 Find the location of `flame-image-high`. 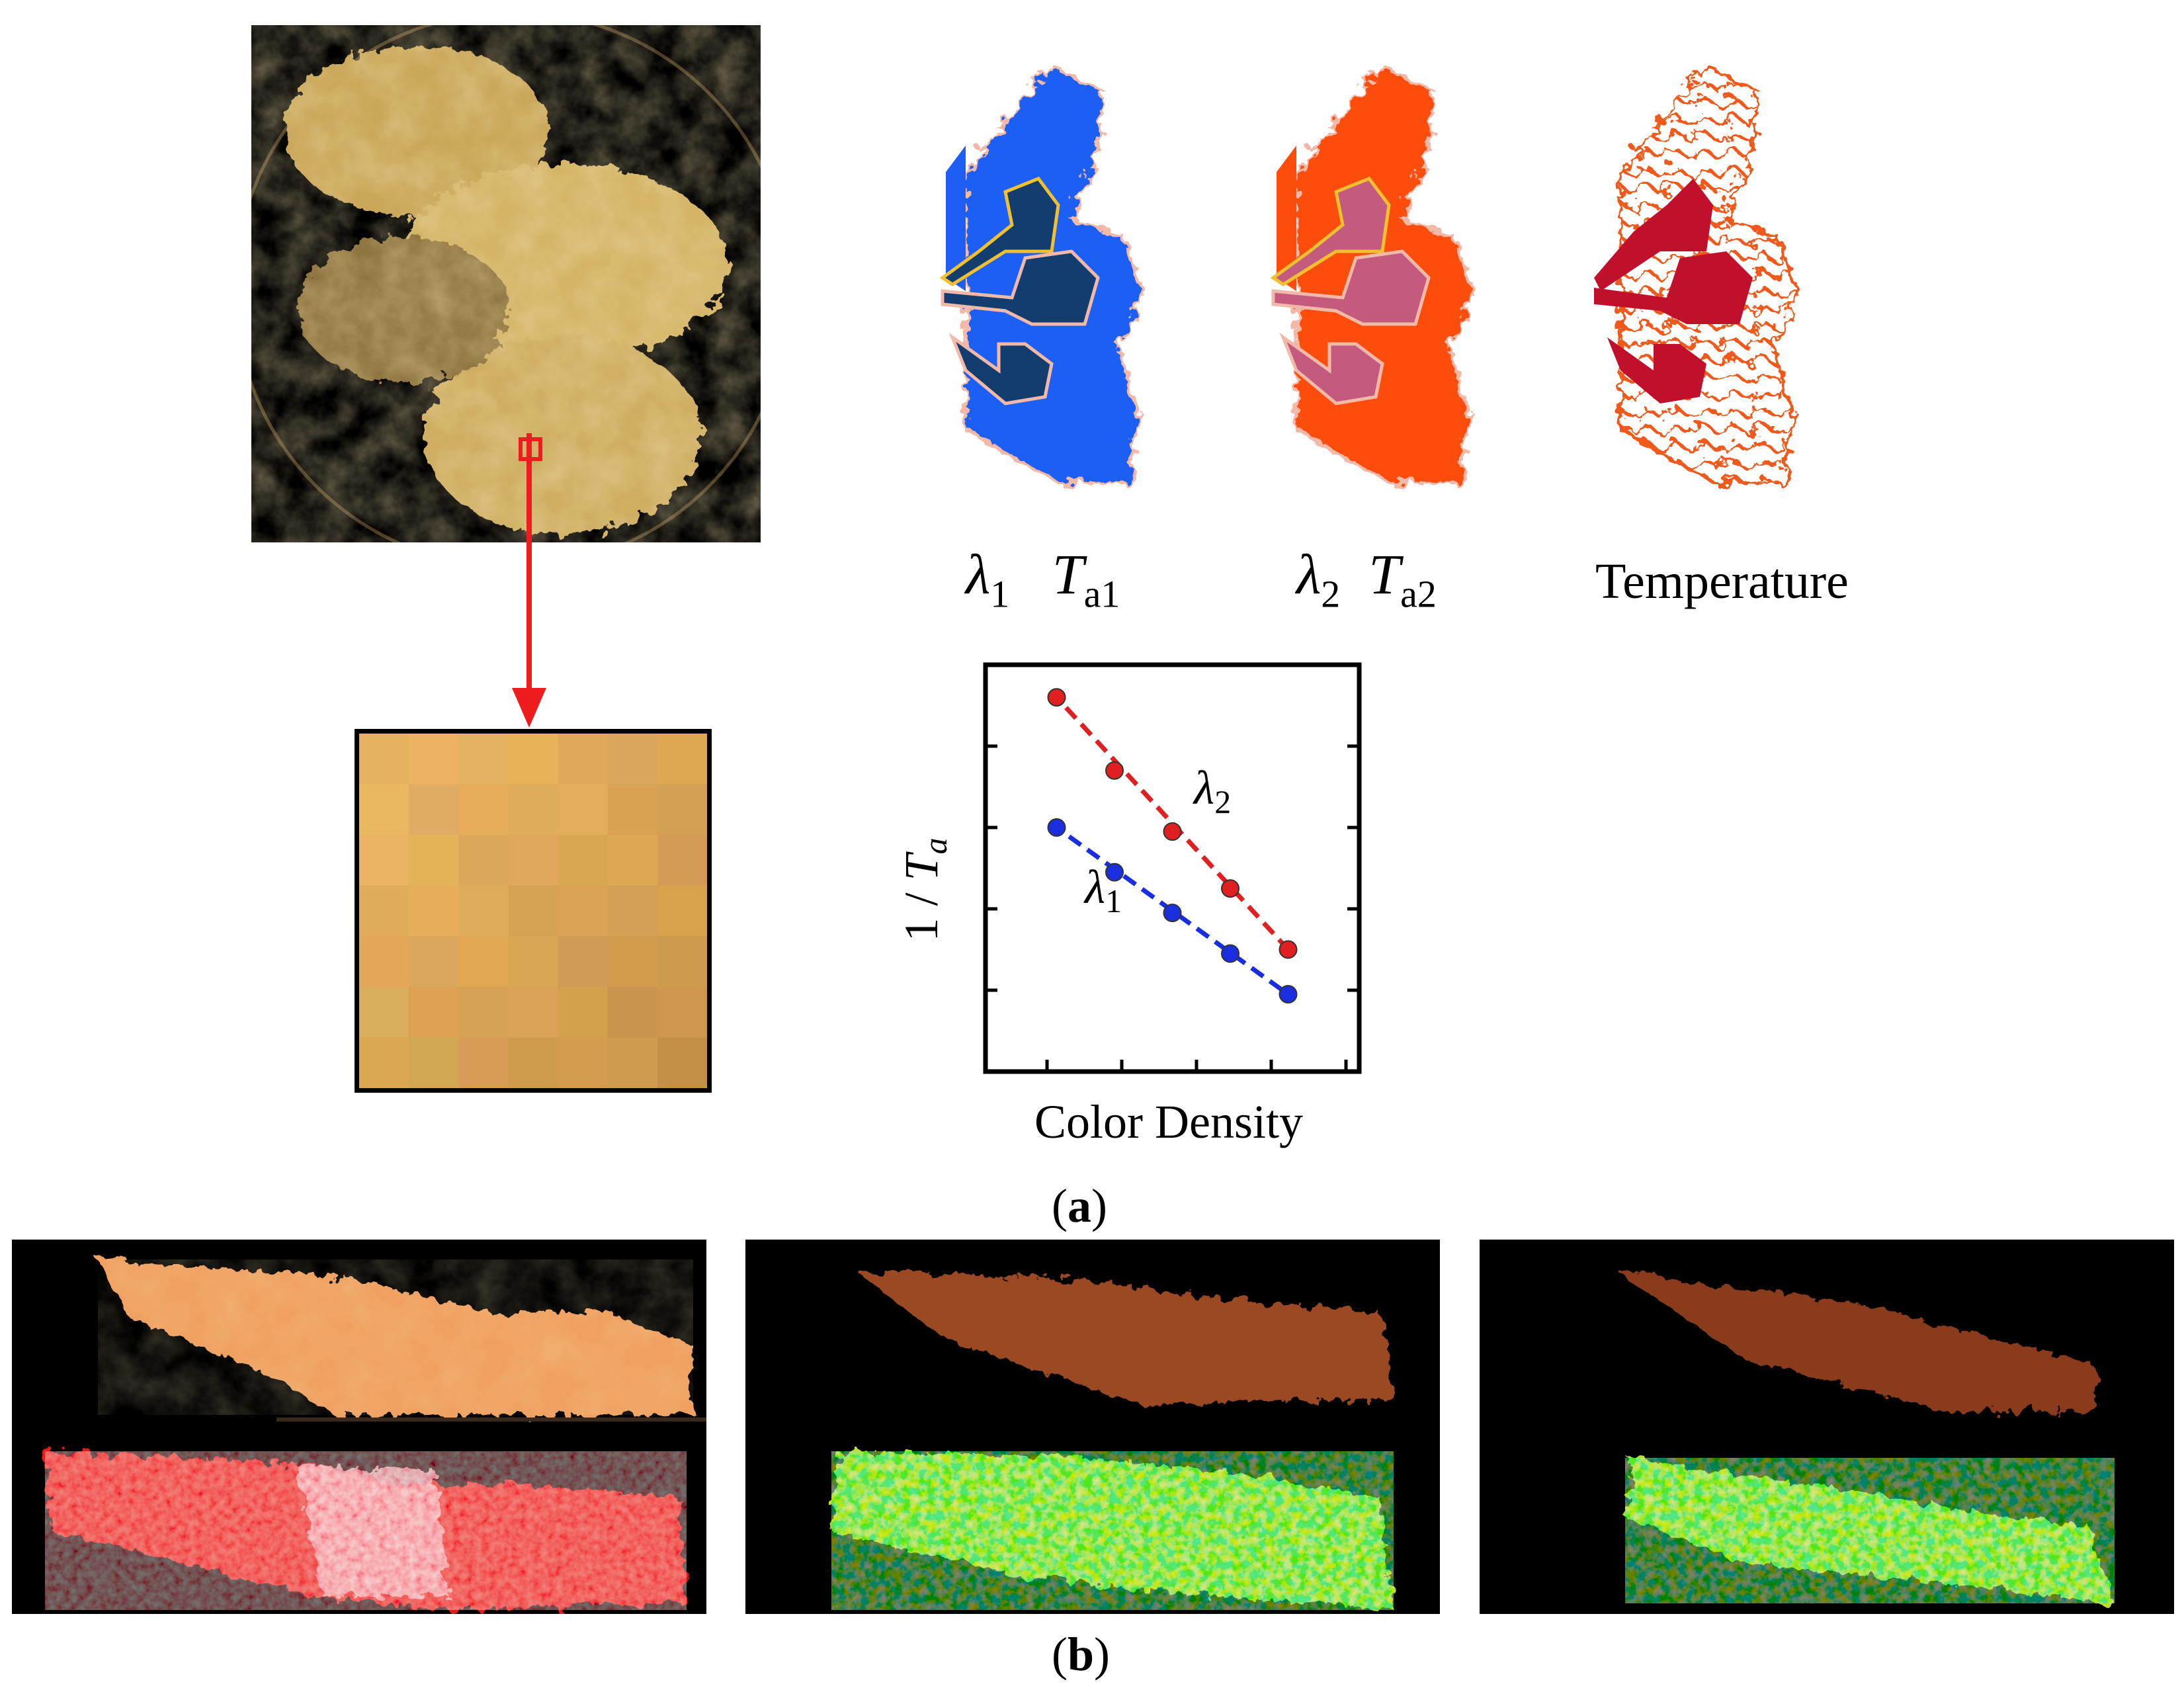

flame-image-high is located at coordinates (359, 1427).